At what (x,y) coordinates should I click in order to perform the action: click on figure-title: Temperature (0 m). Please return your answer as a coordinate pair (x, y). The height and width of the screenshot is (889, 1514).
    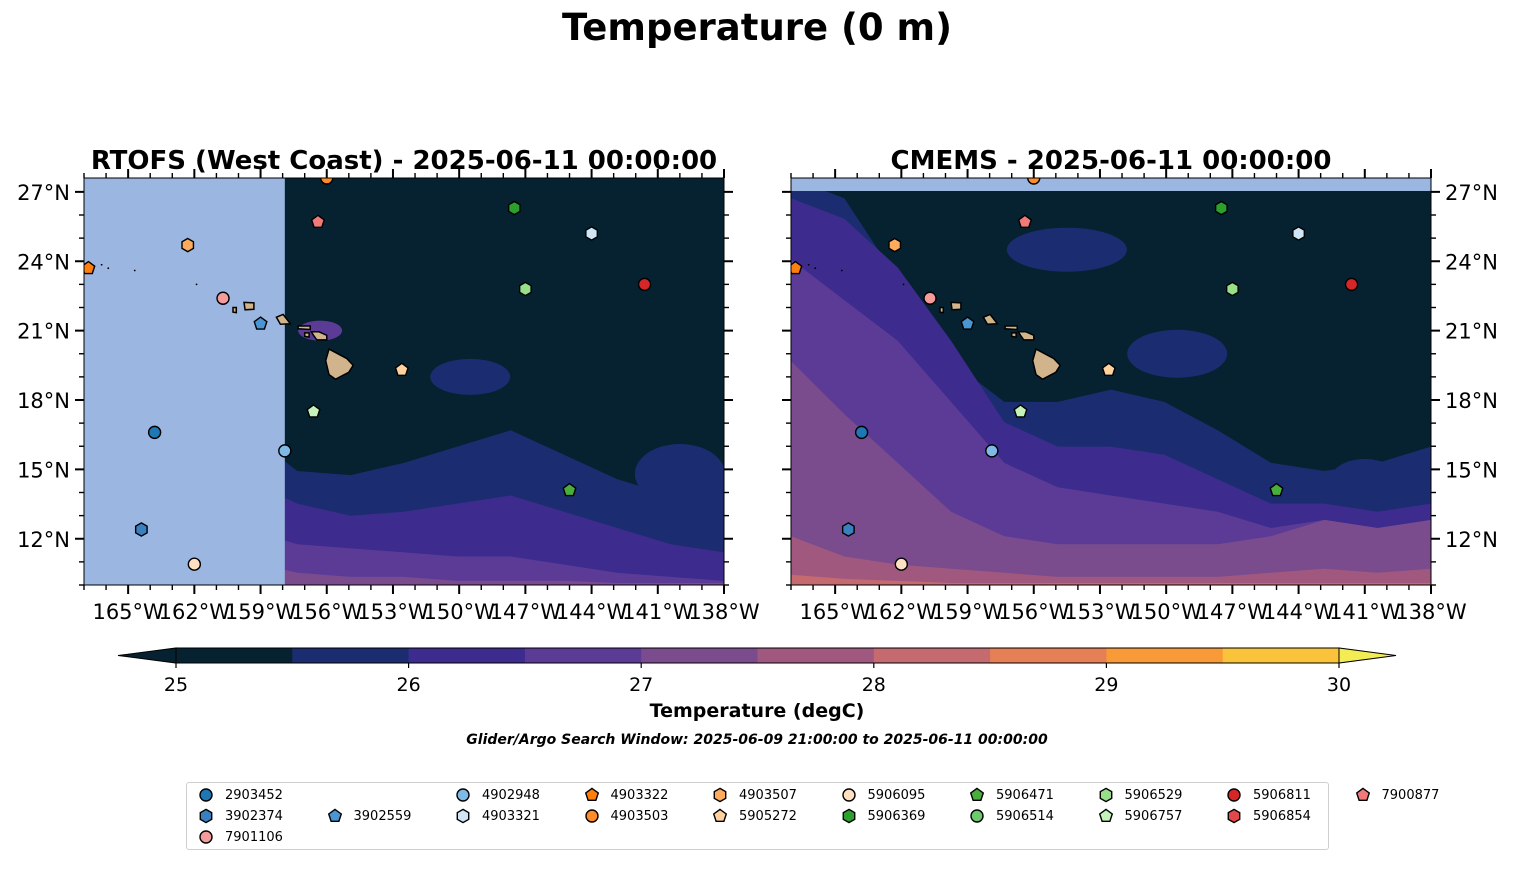
    Looking at the image, I should click on (757, 27).